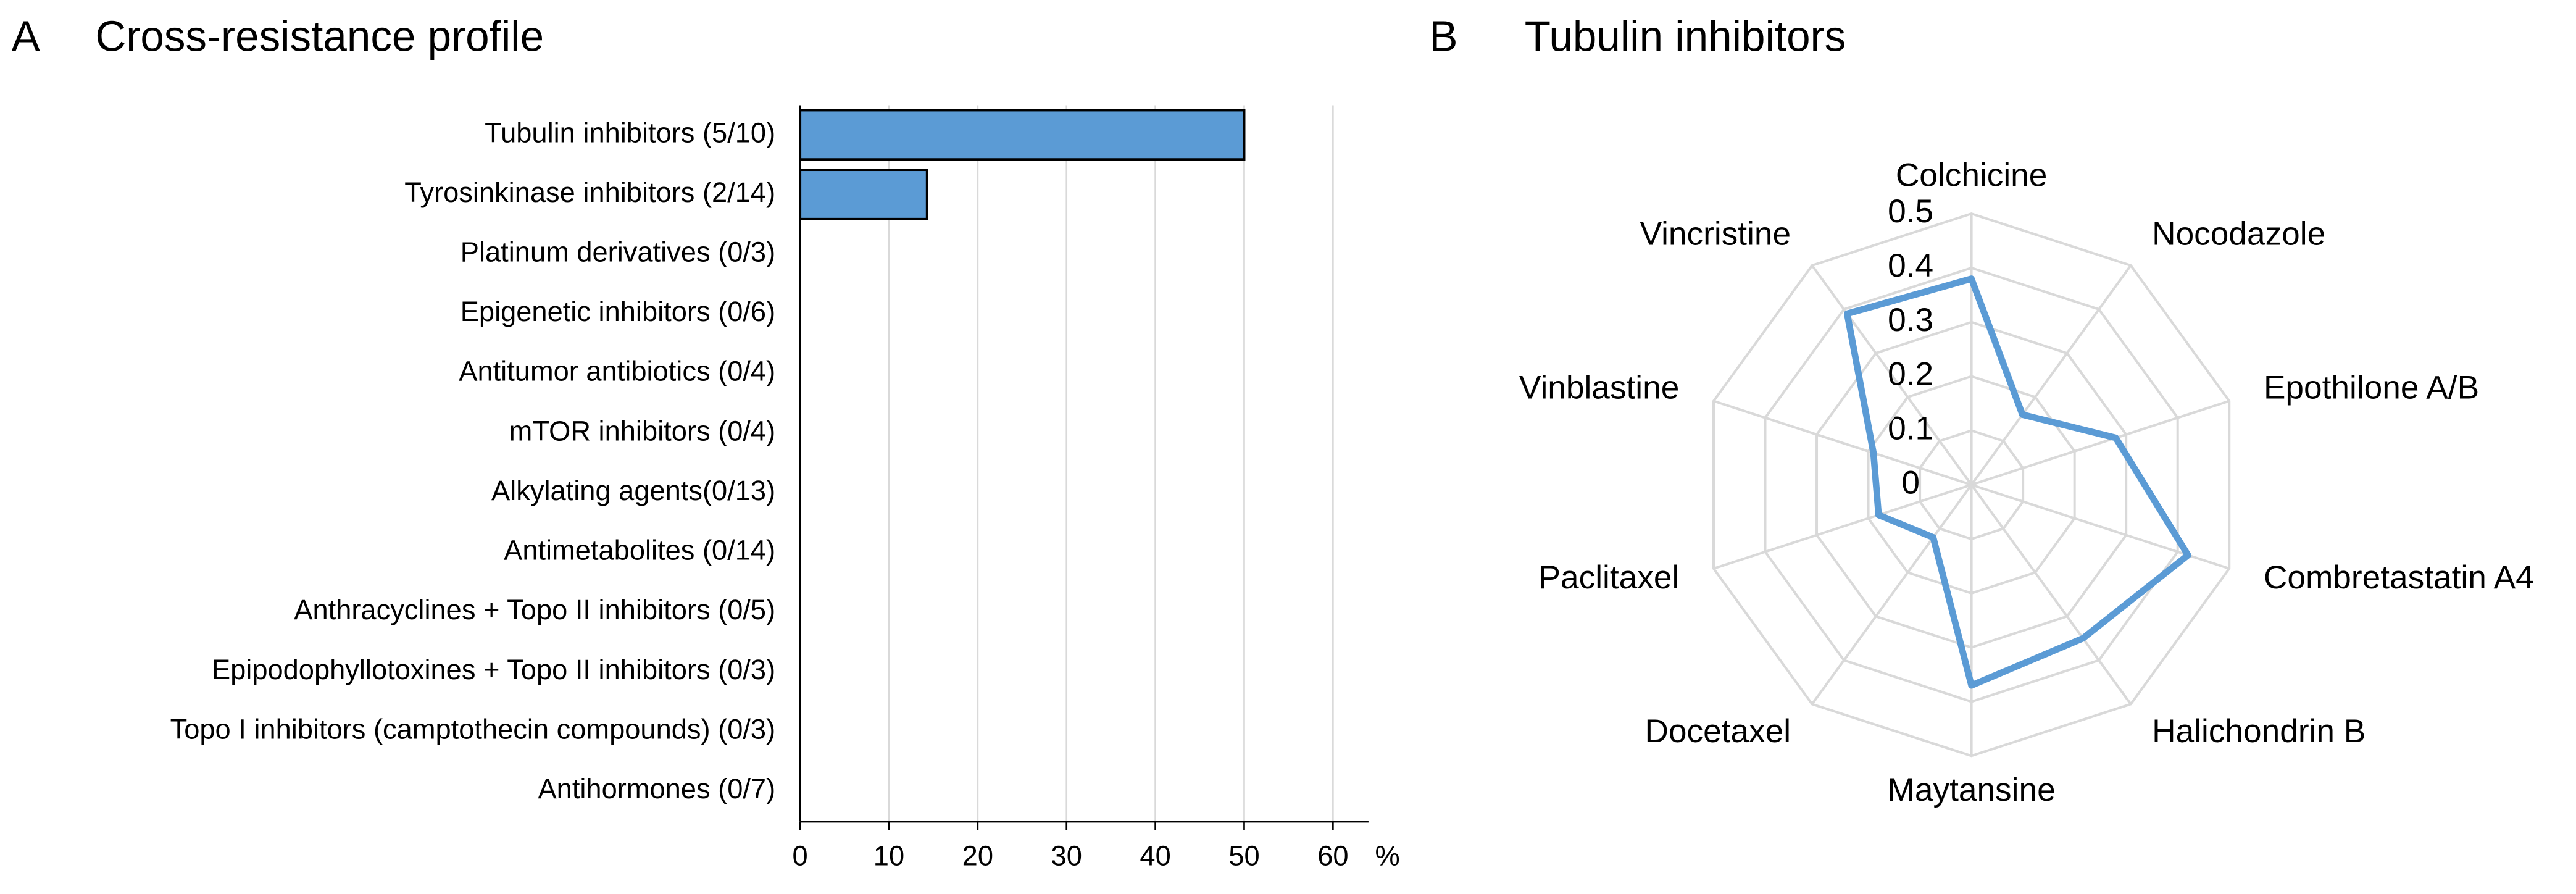  I want to click on category-label: Nocodazole, so click(2238, 234).